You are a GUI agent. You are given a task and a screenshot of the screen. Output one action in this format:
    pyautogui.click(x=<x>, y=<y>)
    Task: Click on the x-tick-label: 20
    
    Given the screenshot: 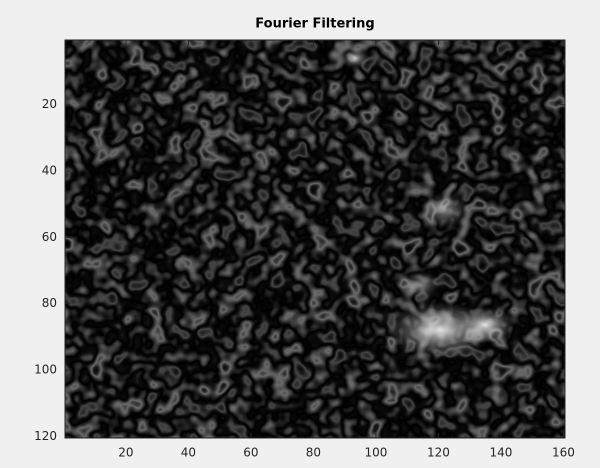 What is the action you would take?
    pyautogui.click(x=125, y=453)
    